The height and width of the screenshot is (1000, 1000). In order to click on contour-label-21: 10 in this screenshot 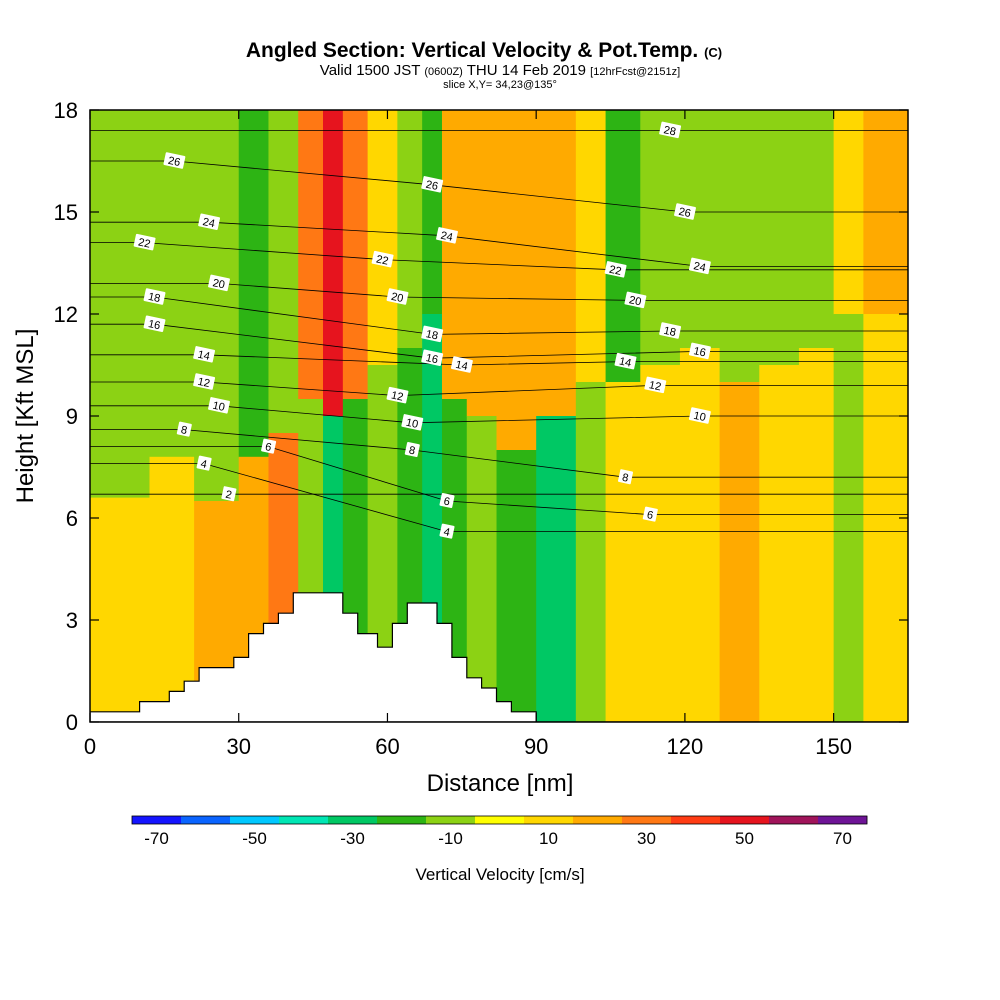, I will do `click(412, 422)`.